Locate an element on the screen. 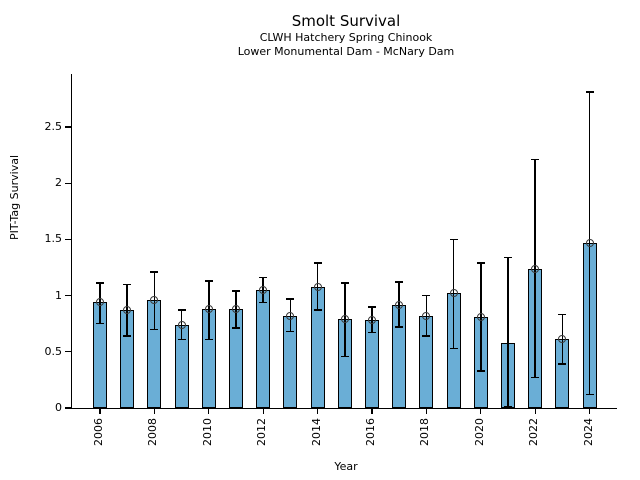 The height and width of the screenshot is (480, 640). x-tick-2010 is located at coordinates (209, 411).